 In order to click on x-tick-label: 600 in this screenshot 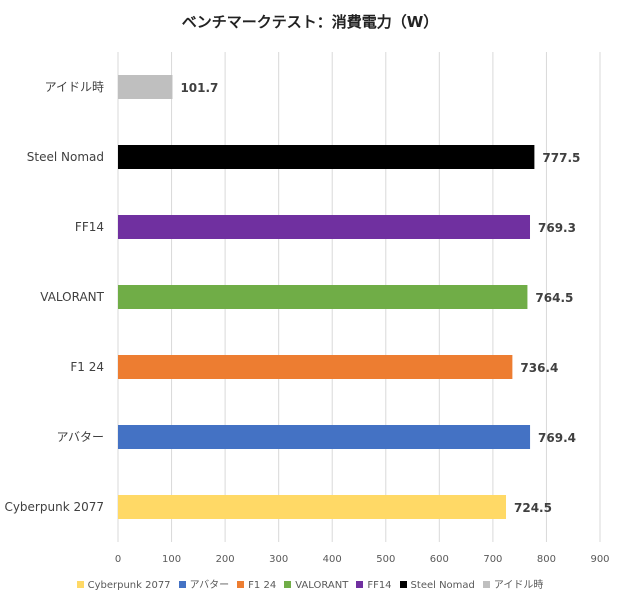, I will do `click(439, 559)`.